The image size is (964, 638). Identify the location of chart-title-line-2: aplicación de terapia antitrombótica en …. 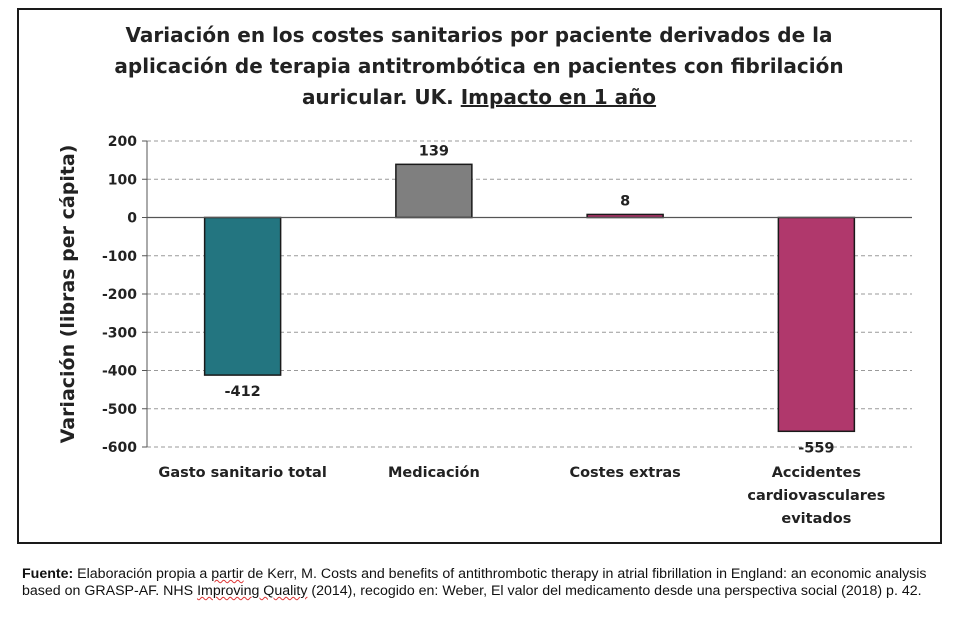
(478, 66).